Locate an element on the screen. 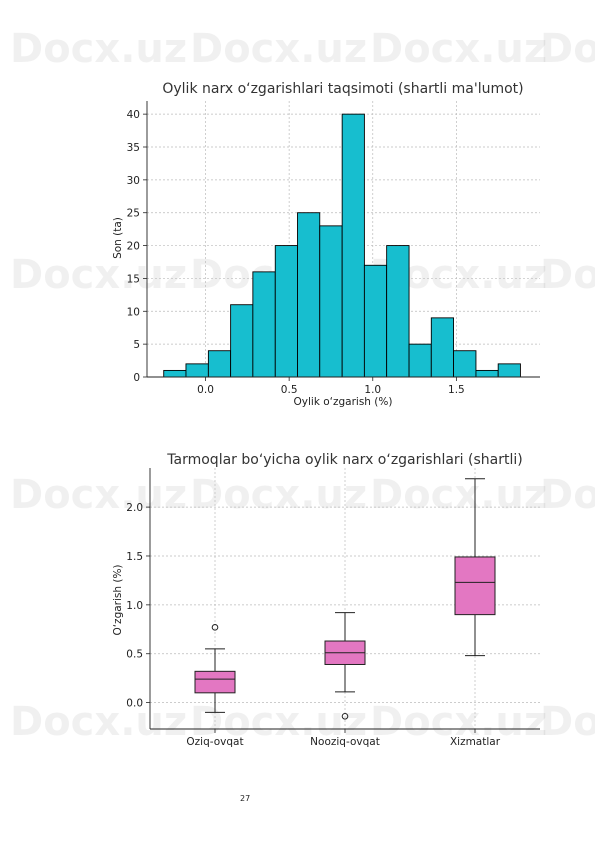 This screenshot has width=595, height=842. histogram-y-tick-label: 35 is located at coordinates (133, 148).